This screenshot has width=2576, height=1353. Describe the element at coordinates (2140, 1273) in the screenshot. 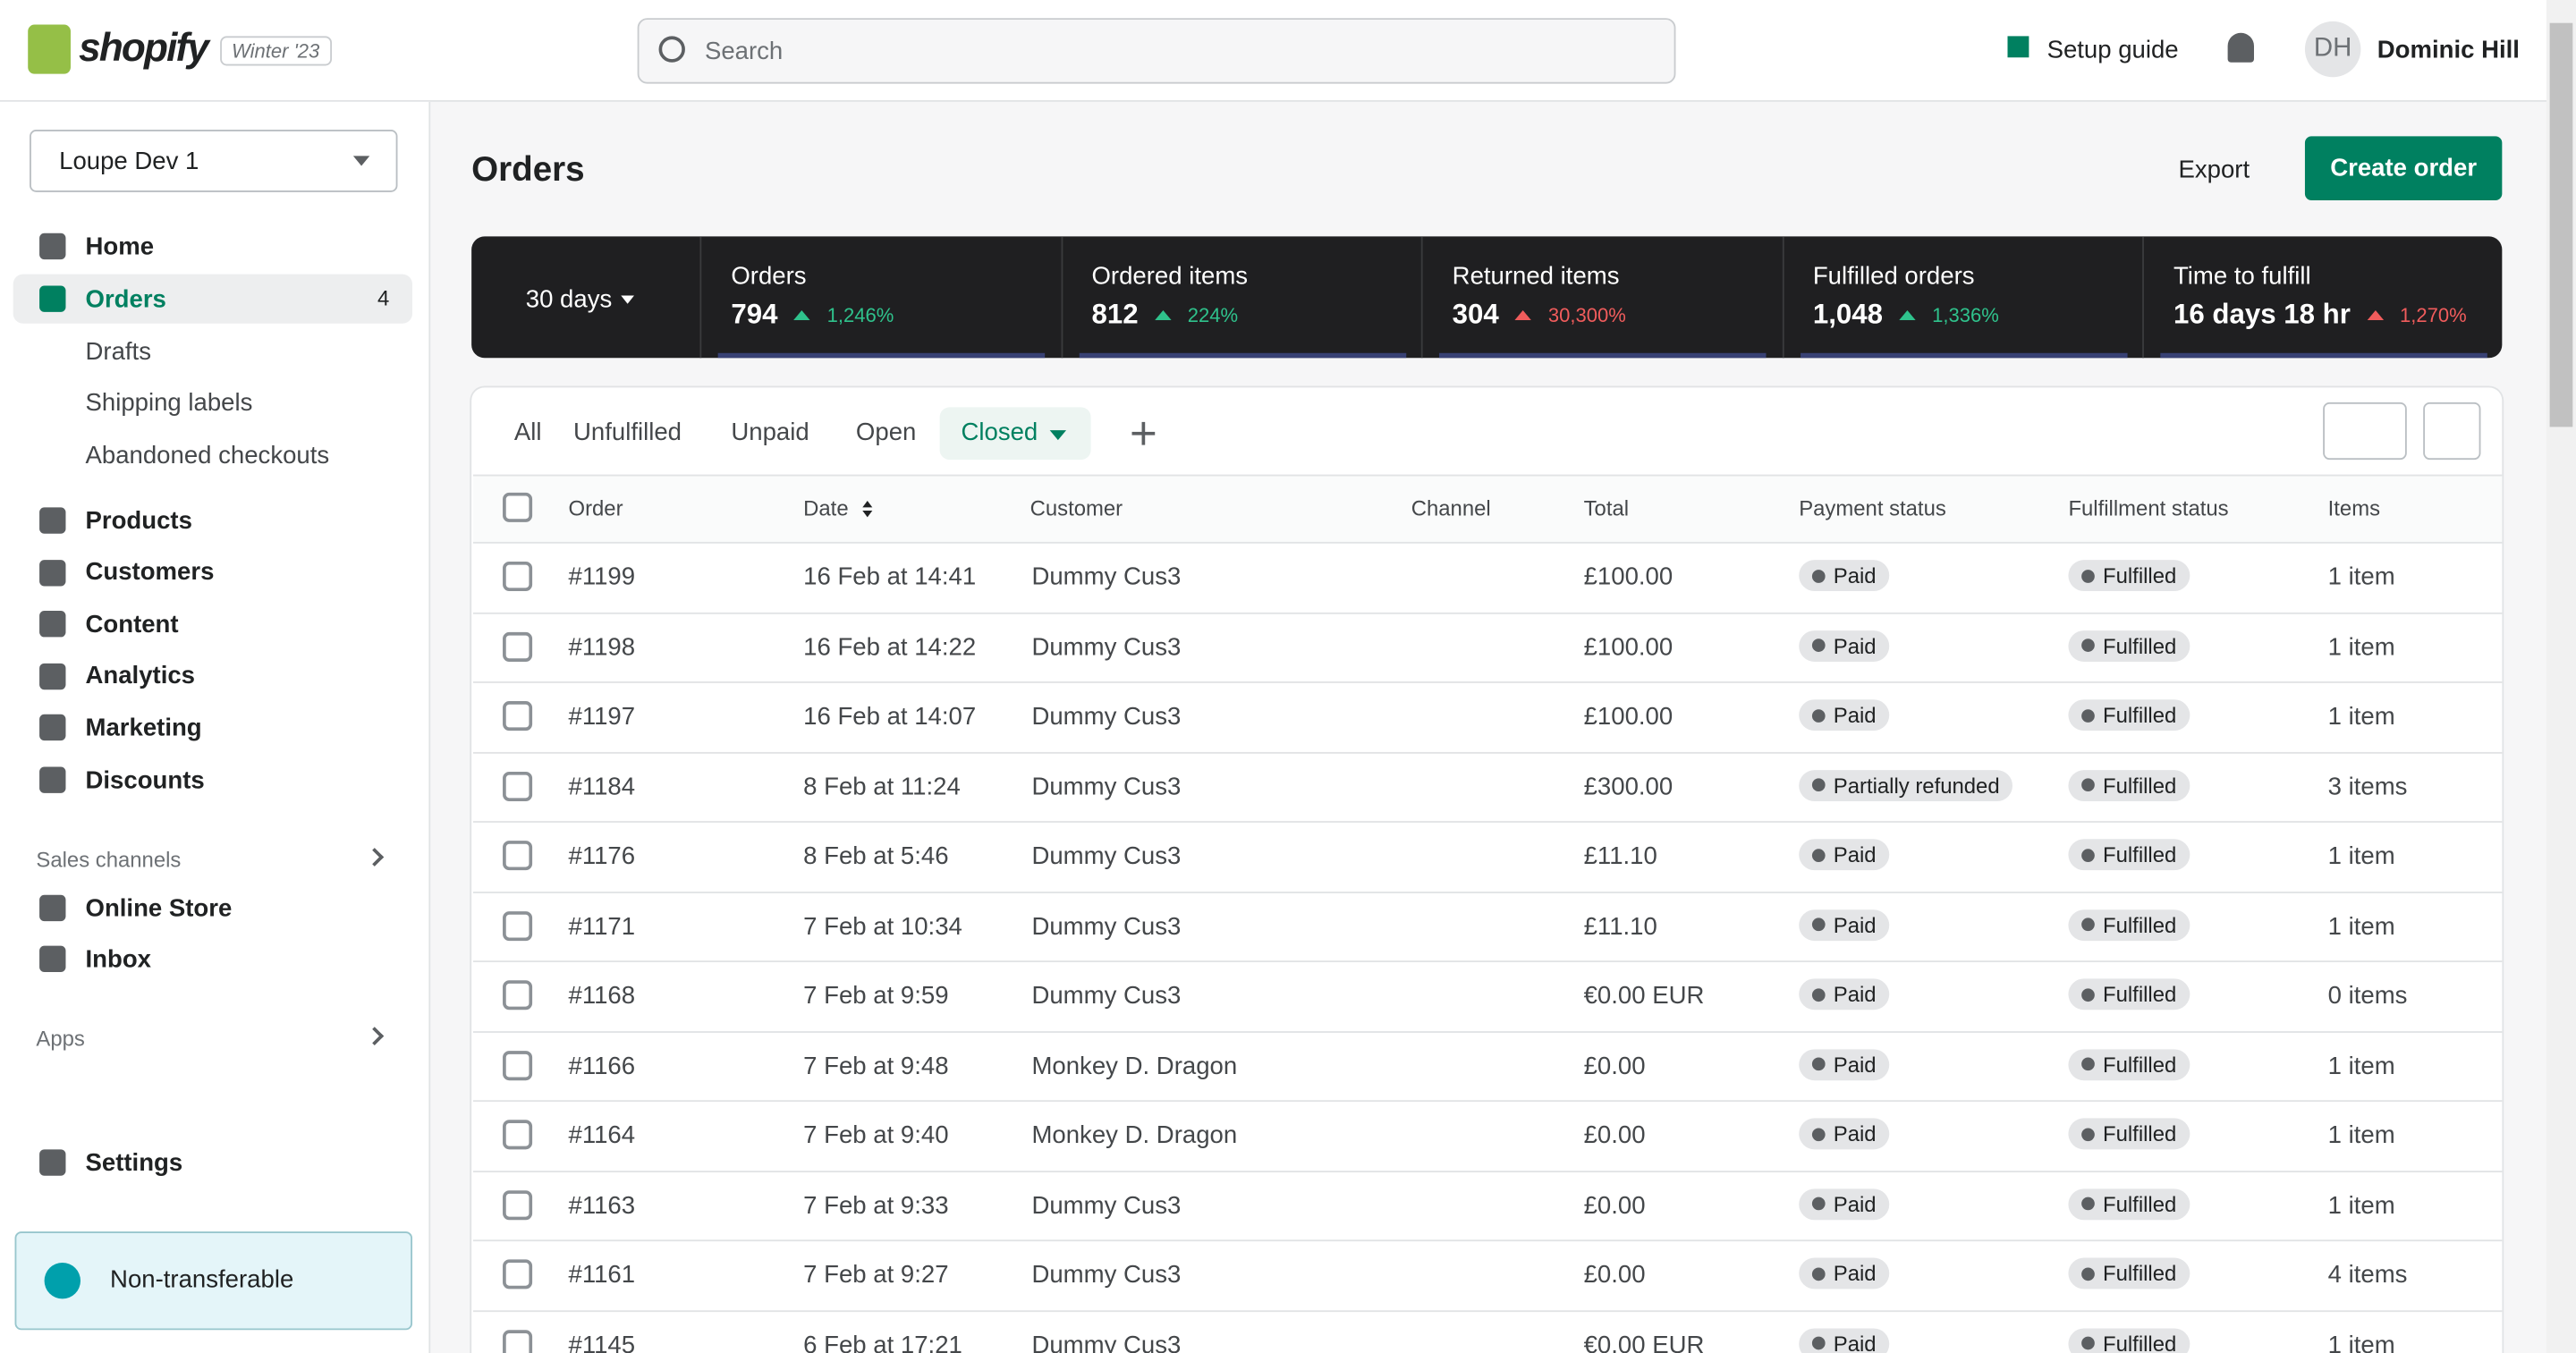

I see `status-text: Fulfilled` at that location.